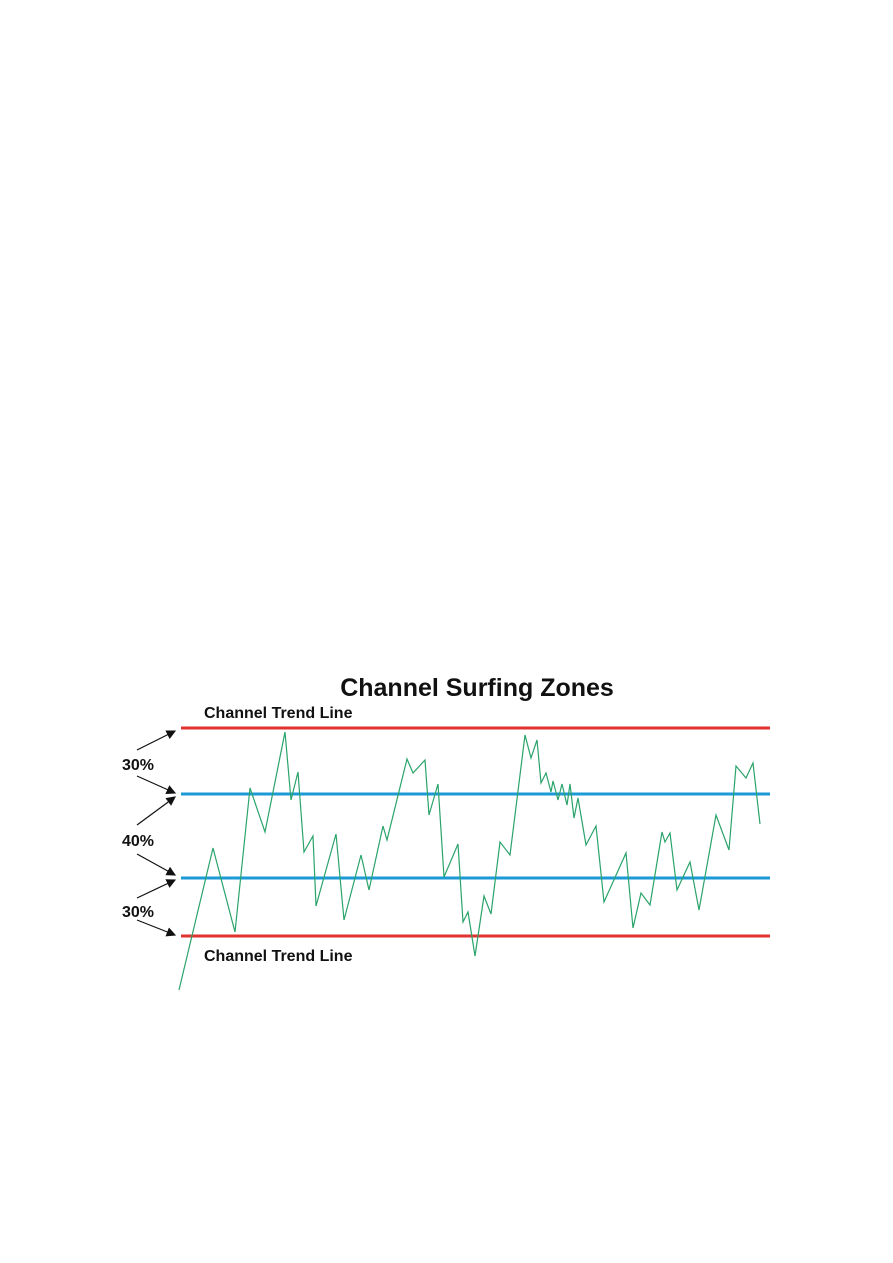 This screenshot has height=1263, width=893. I want to click on zone-arrows, so click(156, 833).